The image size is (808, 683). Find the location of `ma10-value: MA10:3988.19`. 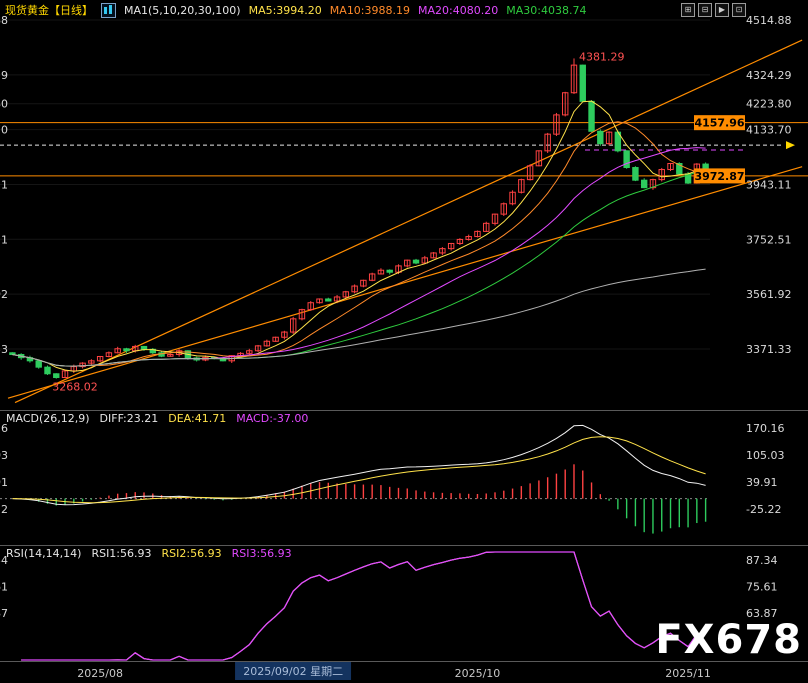

ma10-value: MA10:3988.19 is located at coordinates (370, 10).